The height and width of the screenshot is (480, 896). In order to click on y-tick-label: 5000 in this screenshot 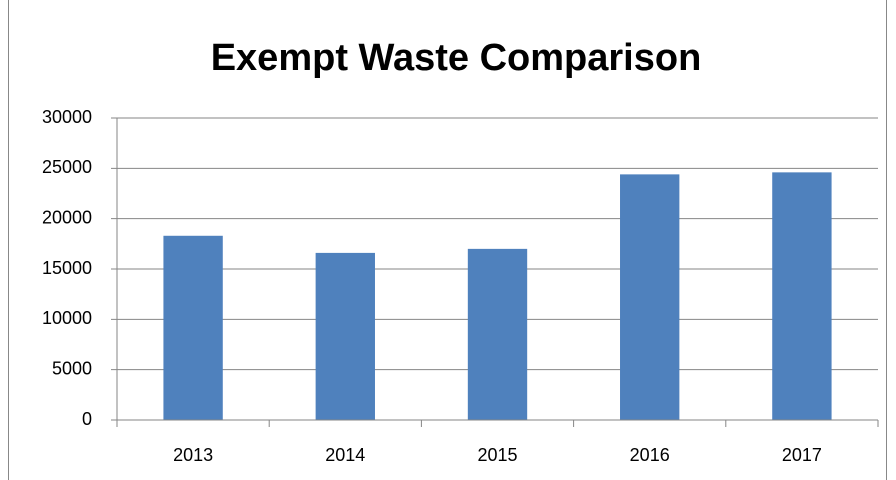, I will do `click(72, 368)`.